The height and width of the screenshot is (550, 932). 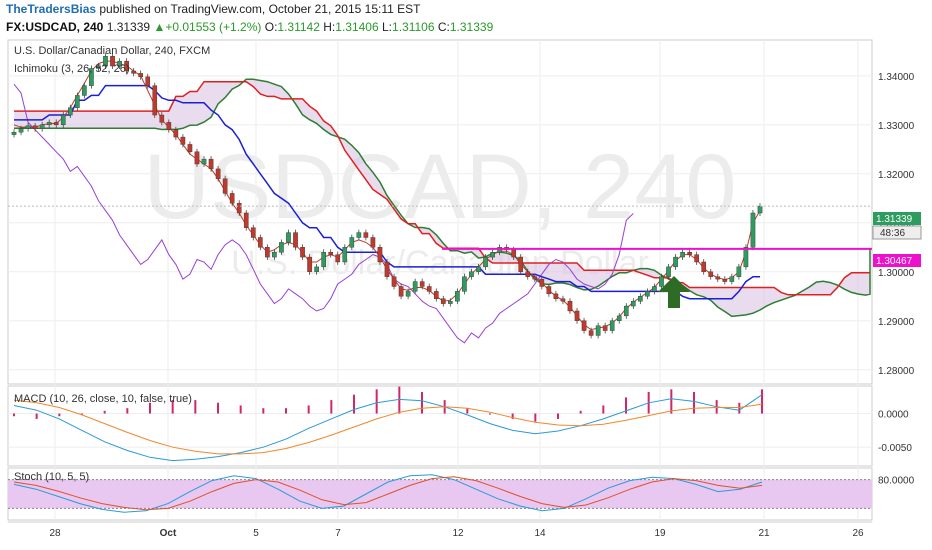 I want to click on x-tick-label: 5, so click(x=256, y=533).